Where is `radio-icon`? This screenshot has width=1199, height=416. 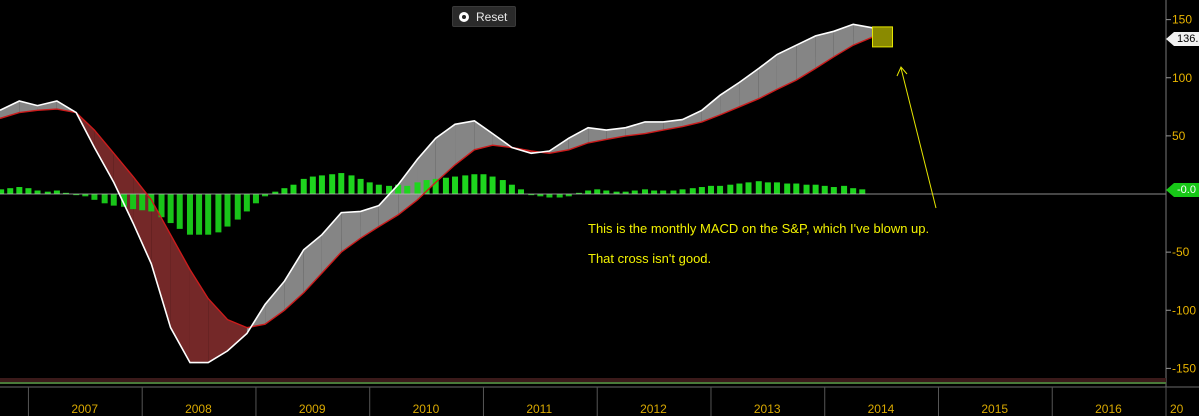
radio-icon is located at coordinates (464, 16).